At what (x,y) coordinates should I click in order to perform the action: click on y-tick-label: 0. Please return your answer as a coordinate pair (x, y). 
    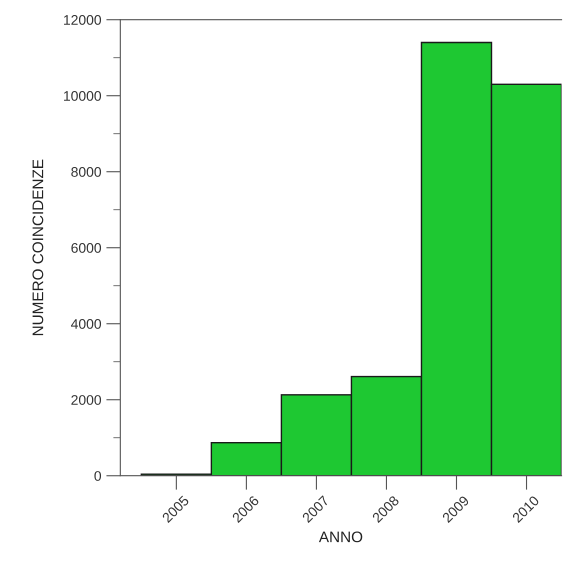
    Looking at the image, I should click on (98, 476).